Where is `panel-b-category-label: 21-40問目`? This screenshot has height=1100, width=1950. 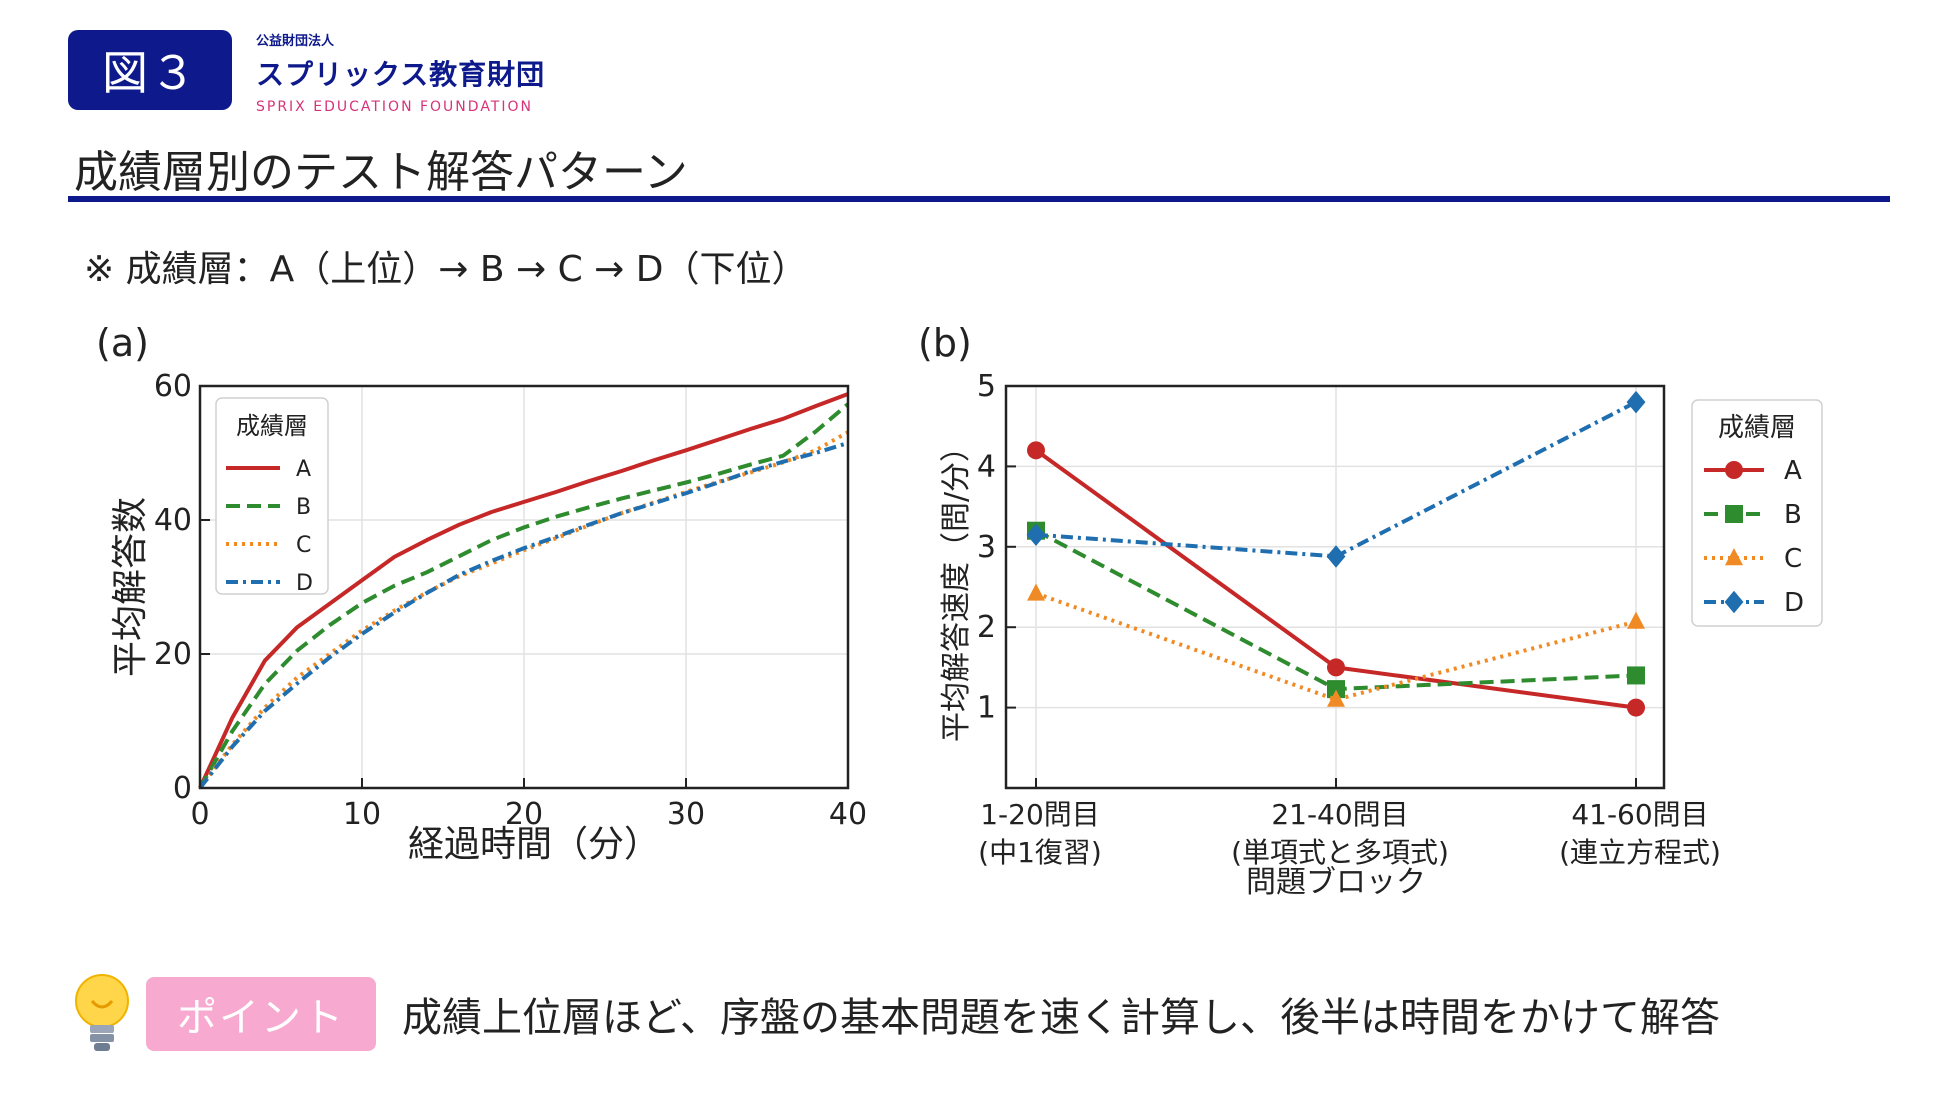
panel-b-category-label: 21-40問目 is located at coordinates (1339, 814).